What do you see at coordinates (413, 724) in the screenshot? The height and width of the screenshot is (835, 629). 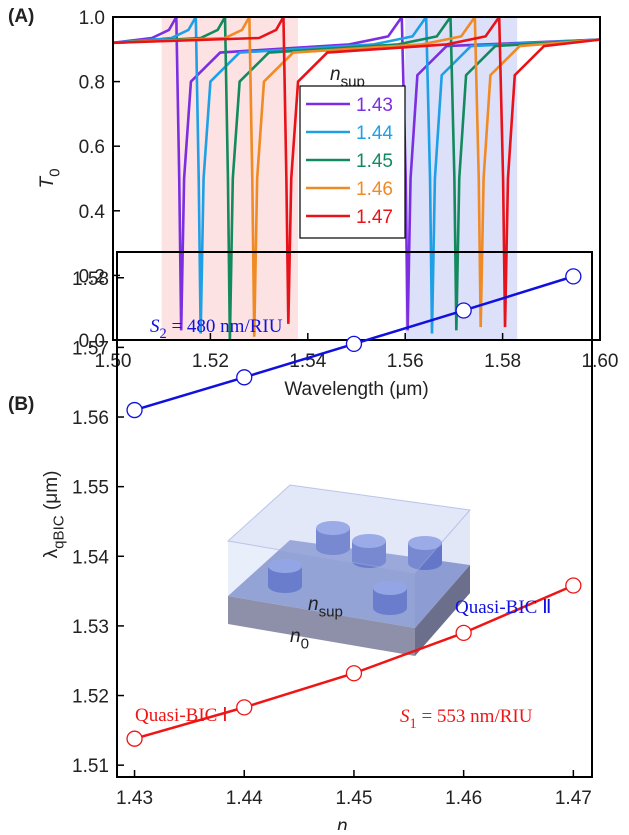 I see `annotation-part: 1` at bounding box center [413, 724].